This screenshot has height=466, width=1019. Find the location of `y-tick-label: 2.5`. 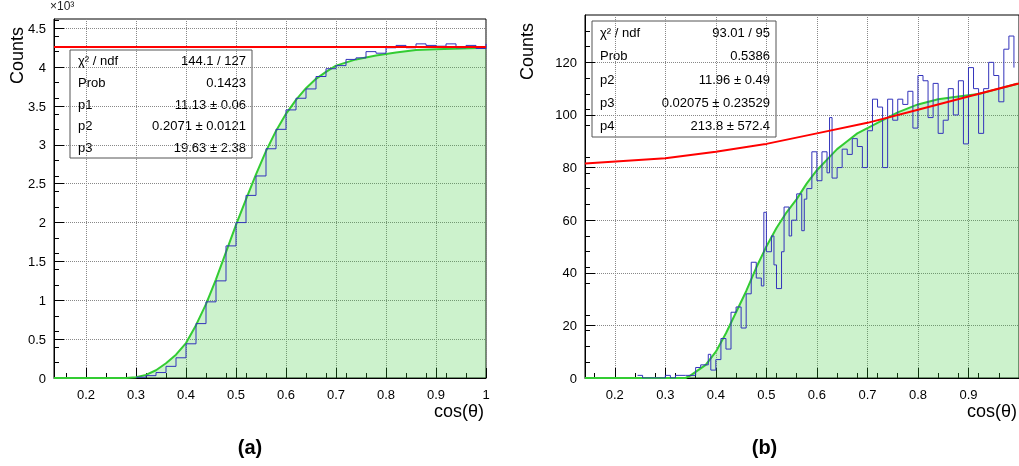

y-tick-label: 2.5 is located at coordinates (36, 184).